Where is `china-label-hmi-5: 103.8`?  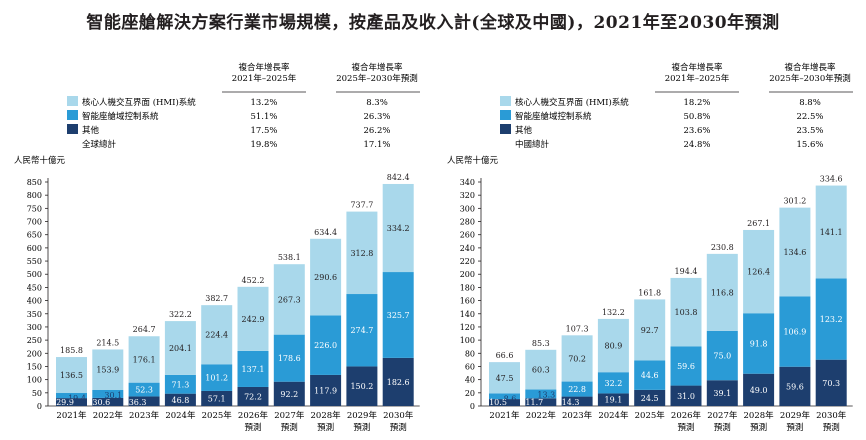
china-label-hmi-5: 103.8 is located at coordinates (686, 312).